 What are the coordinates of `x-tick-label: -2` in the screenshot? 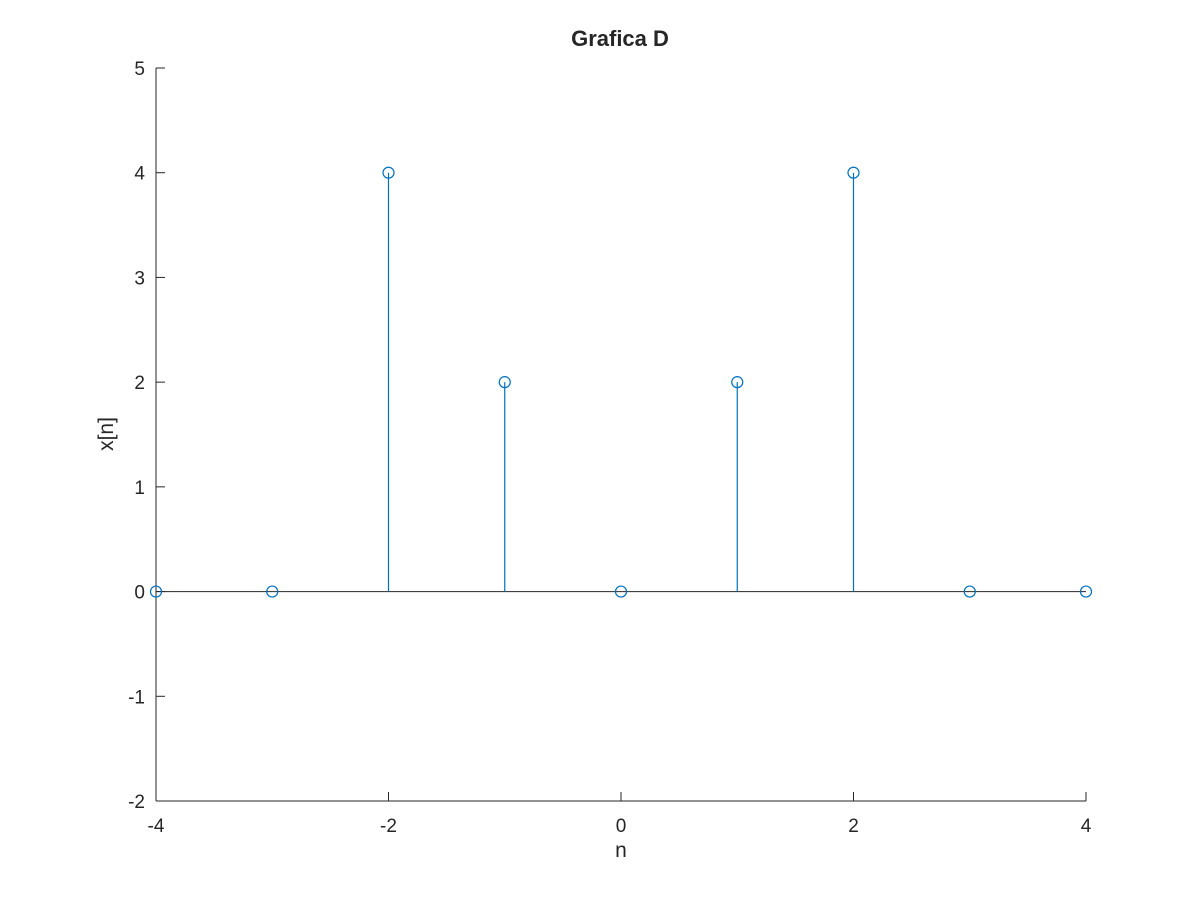 It's located at (388, 826).